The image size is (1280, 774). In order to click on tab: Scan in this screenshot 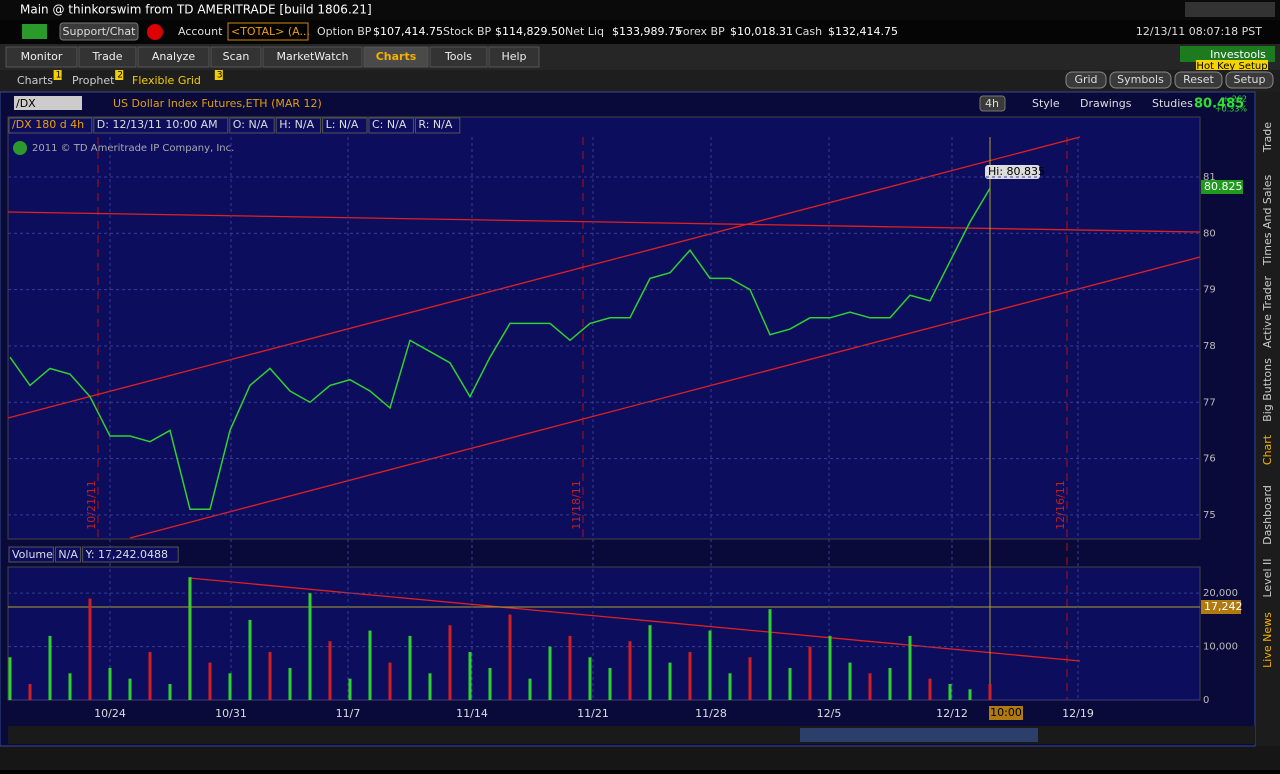, I will do `click(236, 56)`.